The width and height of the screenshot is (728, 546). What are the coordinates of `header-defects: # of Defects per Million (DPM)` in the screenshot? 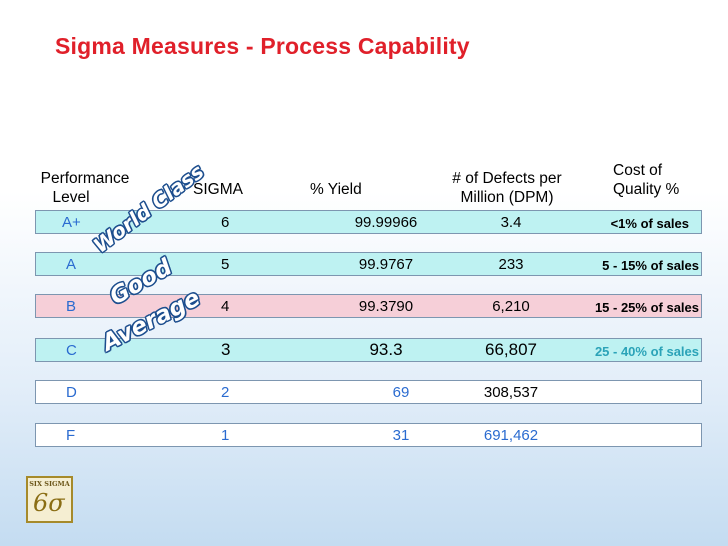 It's located at (507, 188).